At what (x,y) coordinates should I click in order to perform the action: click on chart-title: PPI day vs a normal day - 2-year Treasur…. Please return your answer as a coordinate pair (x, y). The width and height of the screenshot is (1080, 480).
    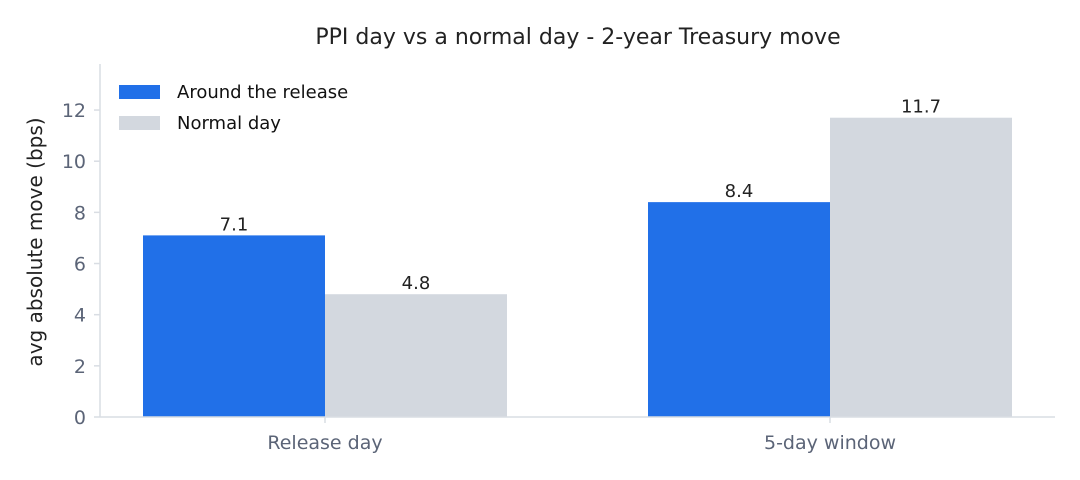
    Looking at the image, I should click on (577, 37).